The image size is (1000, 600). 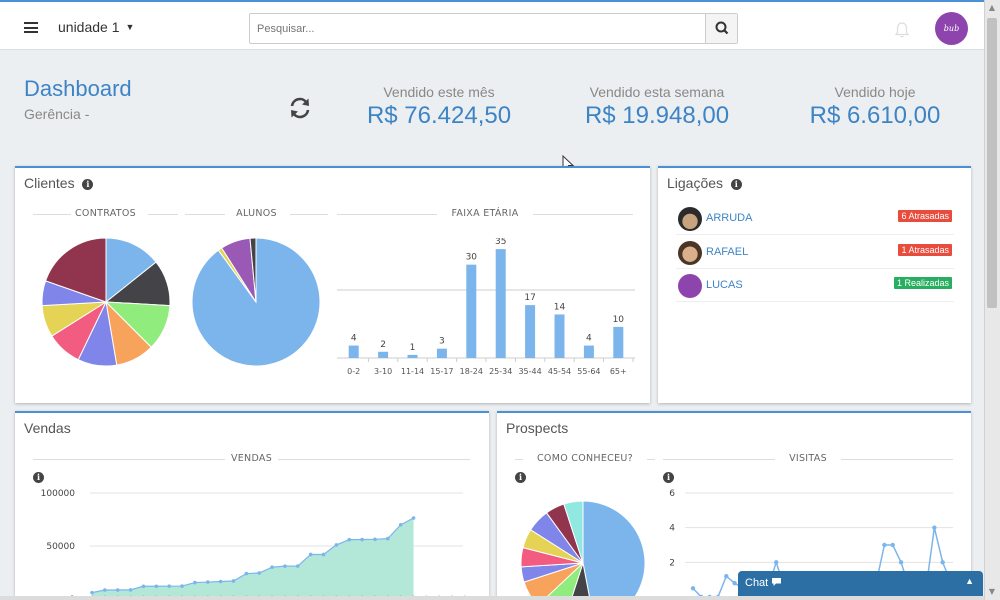 I want to click on user-avatar: bub, so click(x=951, y=28).